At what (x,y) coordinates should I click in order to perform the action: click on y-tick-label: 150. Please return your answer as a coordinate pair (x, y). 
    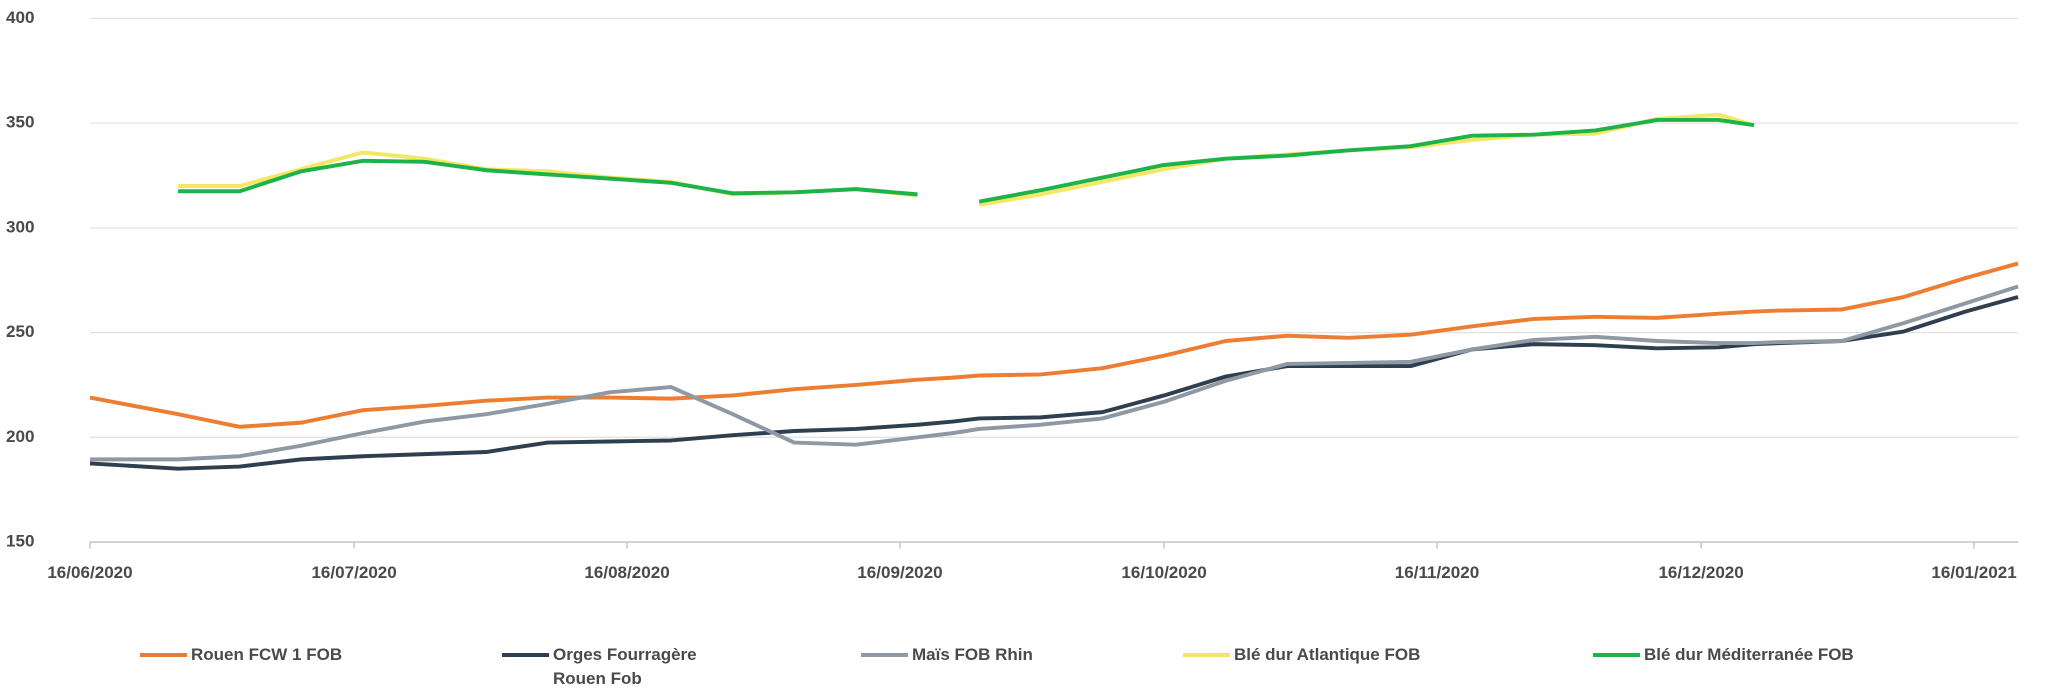
    Looking at the image, I should click on (20, 541).